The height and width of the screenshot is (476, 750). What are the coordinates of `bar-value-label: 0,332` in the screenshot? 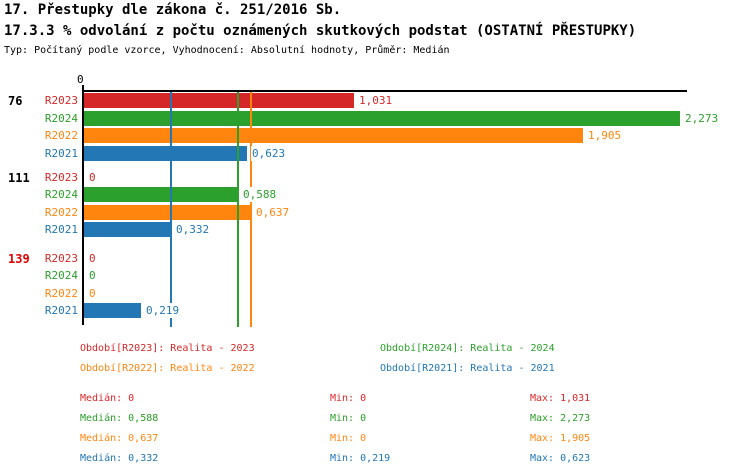 It's located at (193, 229).